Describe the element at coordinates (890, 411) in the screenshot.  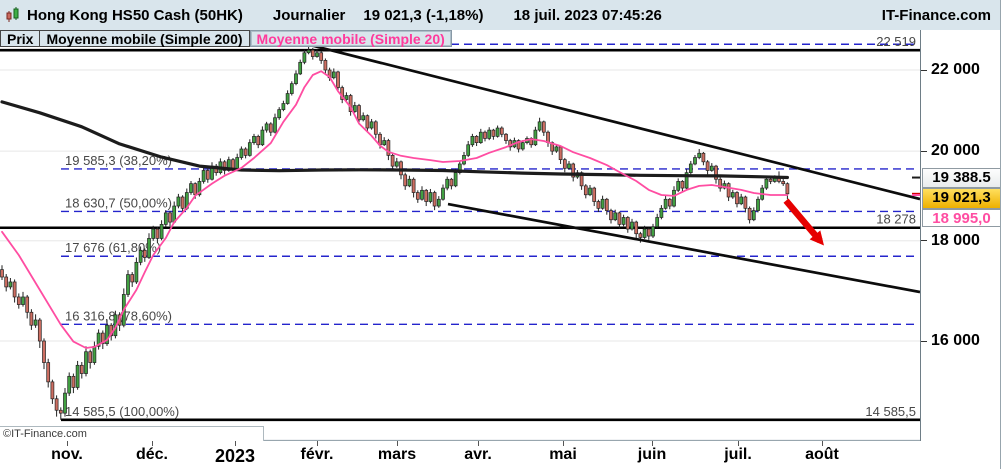
I see `hline-label: 14 585,5` at that location.